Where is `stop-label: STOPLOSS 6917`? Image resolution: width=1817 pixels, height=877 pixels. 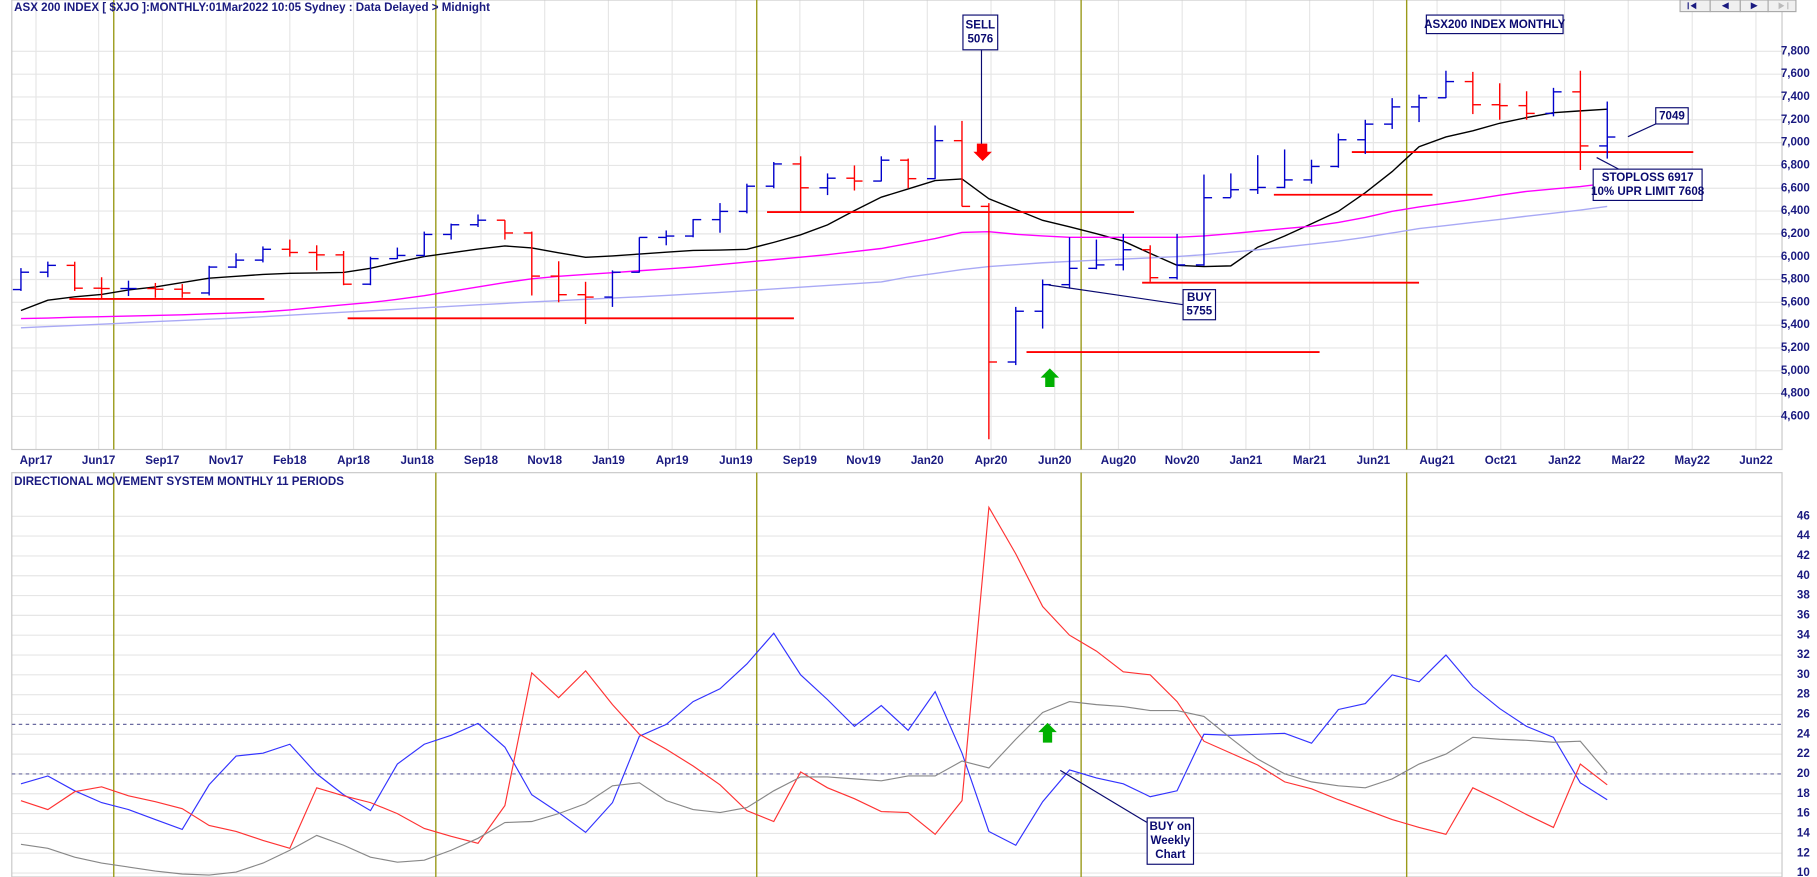 stop-label: STOPLOSS 6917 is located at coordinates (1648, 178).